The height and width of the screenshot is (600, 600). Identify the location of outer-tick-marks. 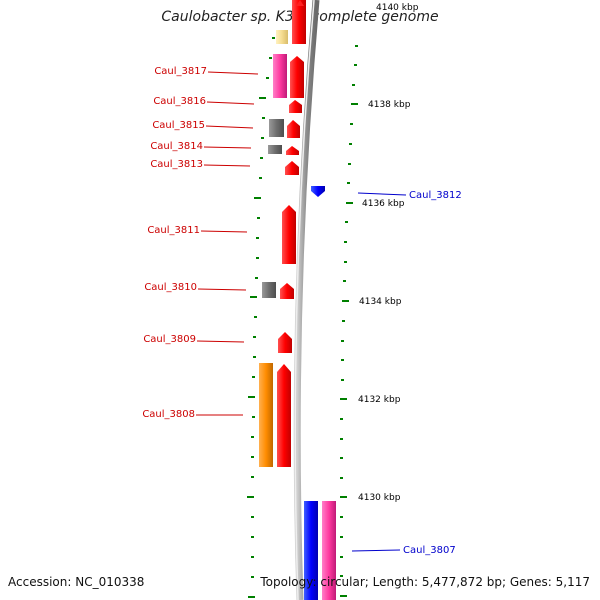
(349, 321).